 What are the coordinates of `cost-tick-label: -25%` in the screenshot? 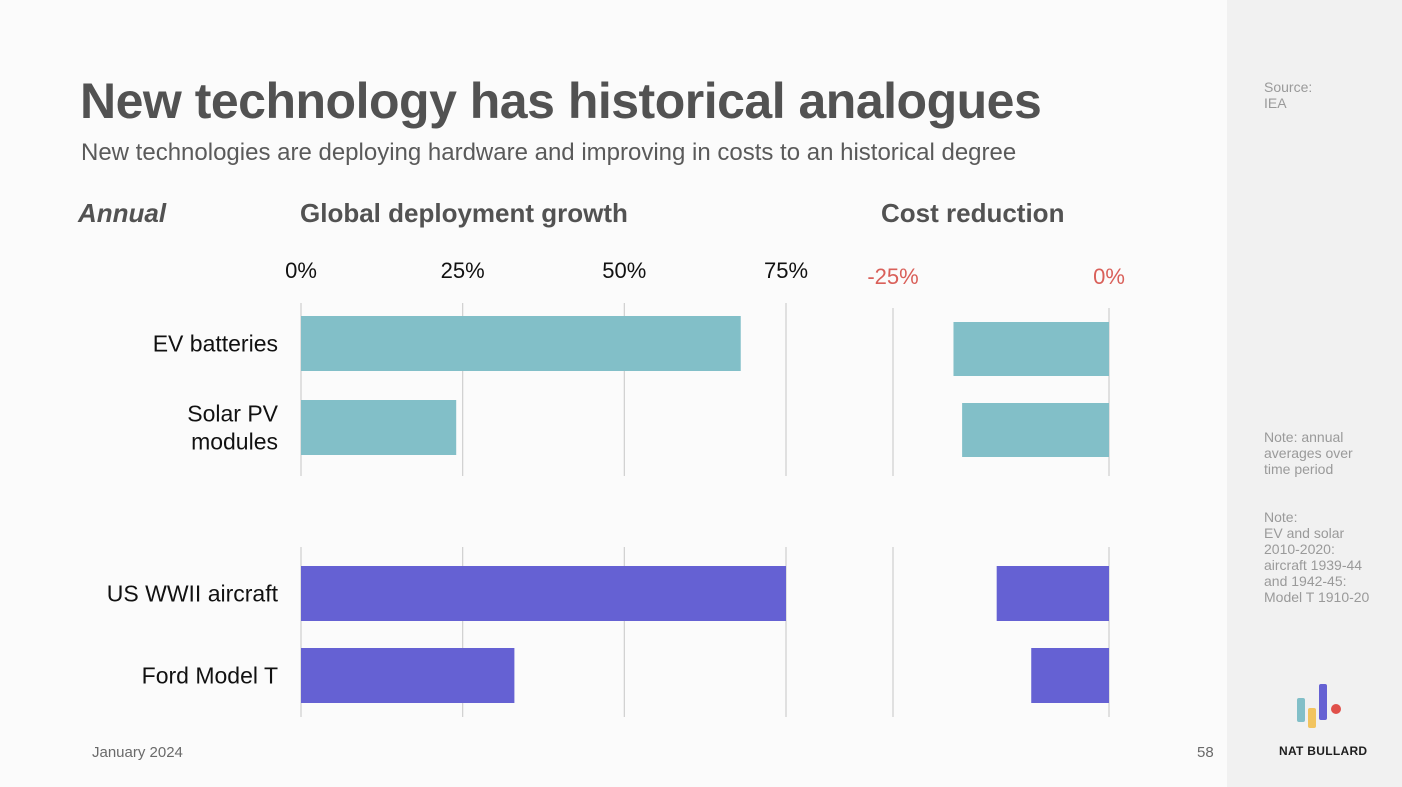 It's located at (892, 276).